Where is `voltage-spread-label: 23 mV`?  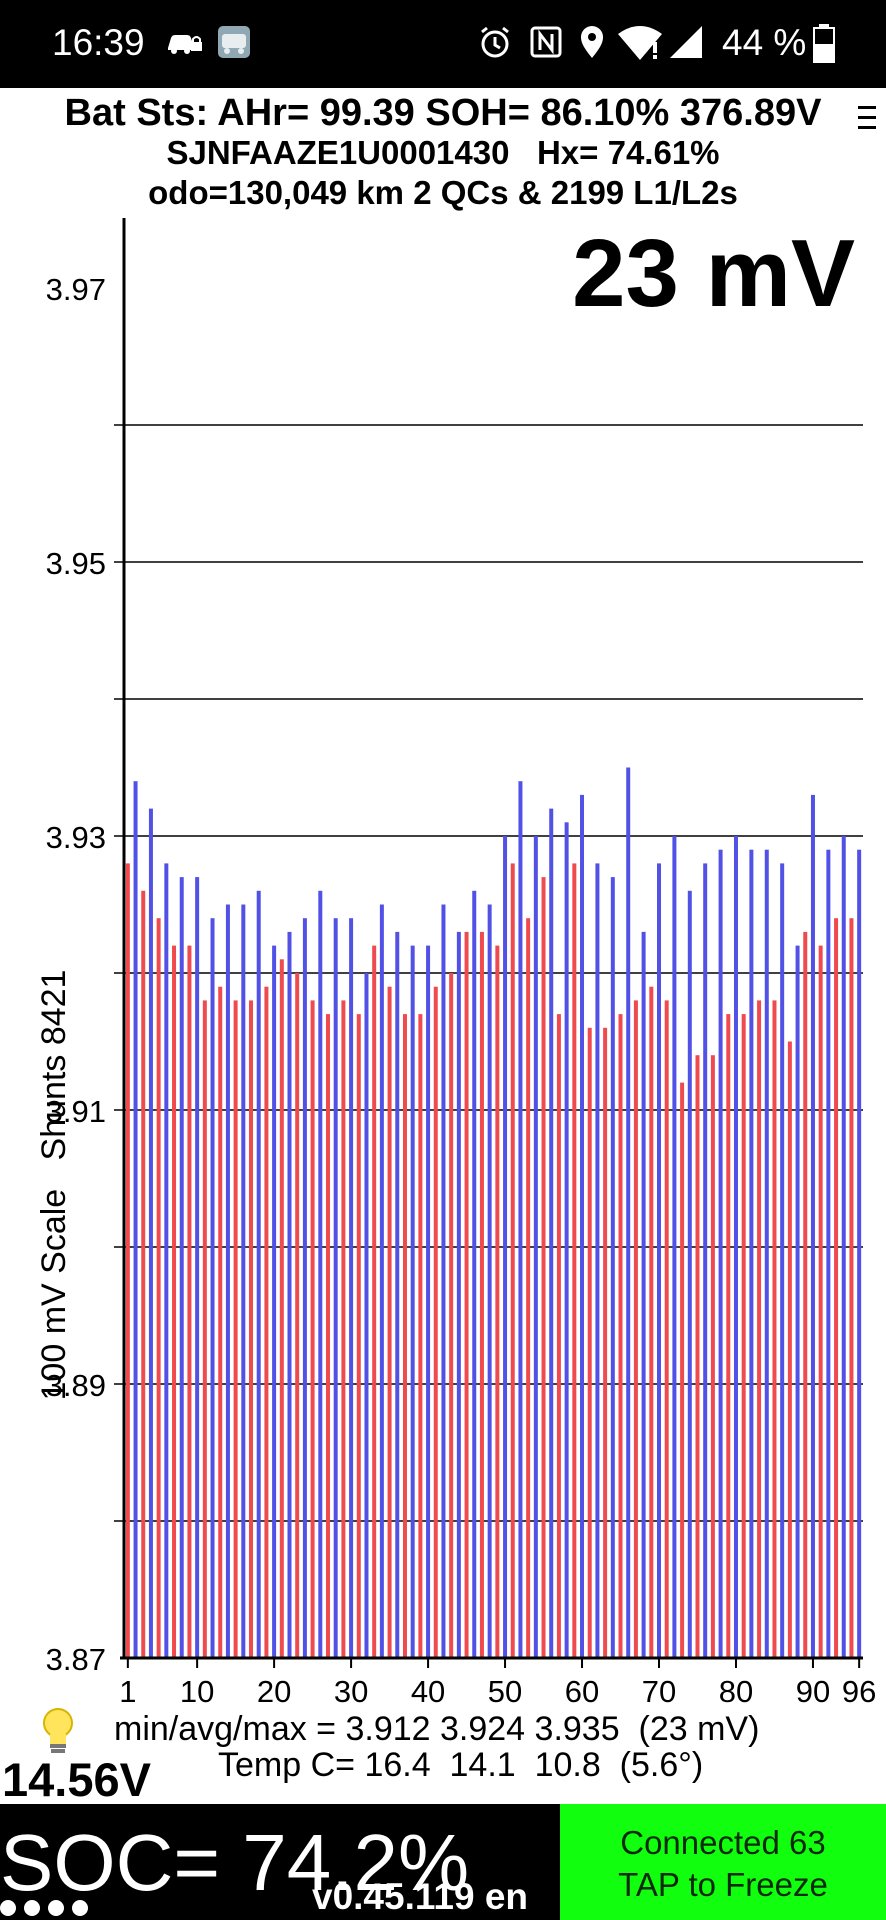 voltage-spread-label: 23 mV is located at coordinates (713, 273).